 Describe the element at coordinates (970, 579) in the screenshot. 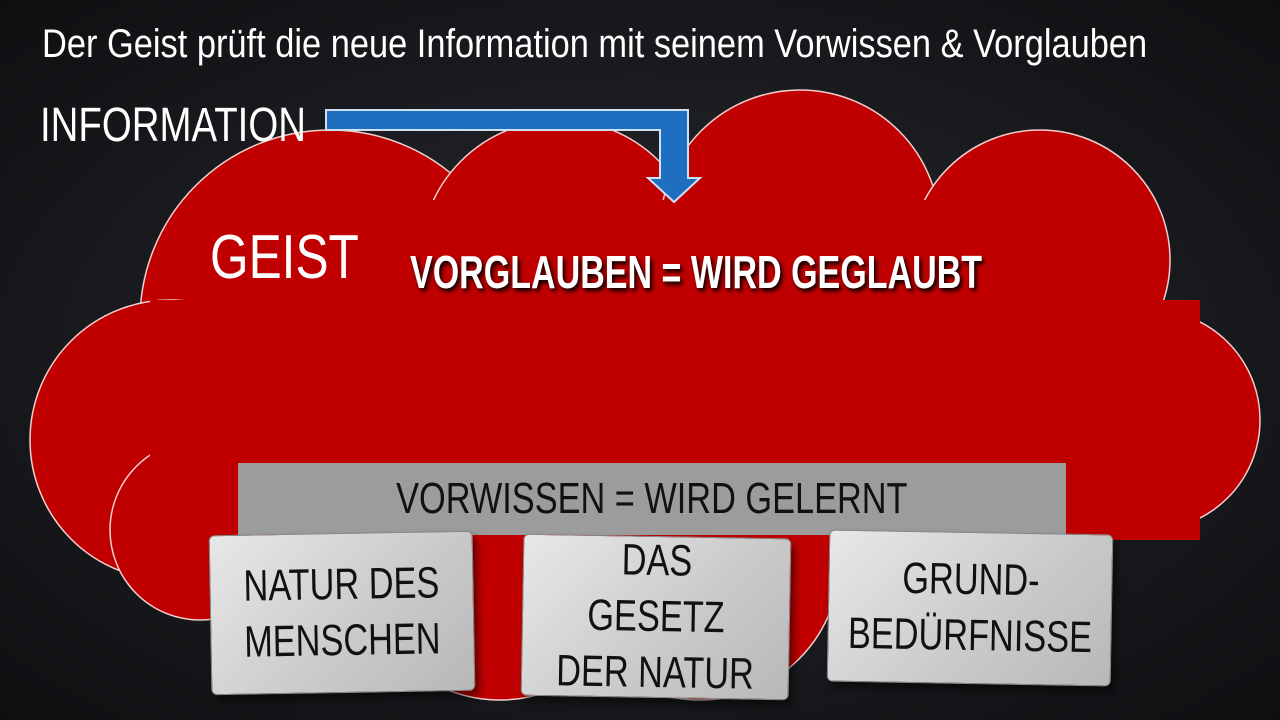

I see `stone-line: GRUND-` at that location.